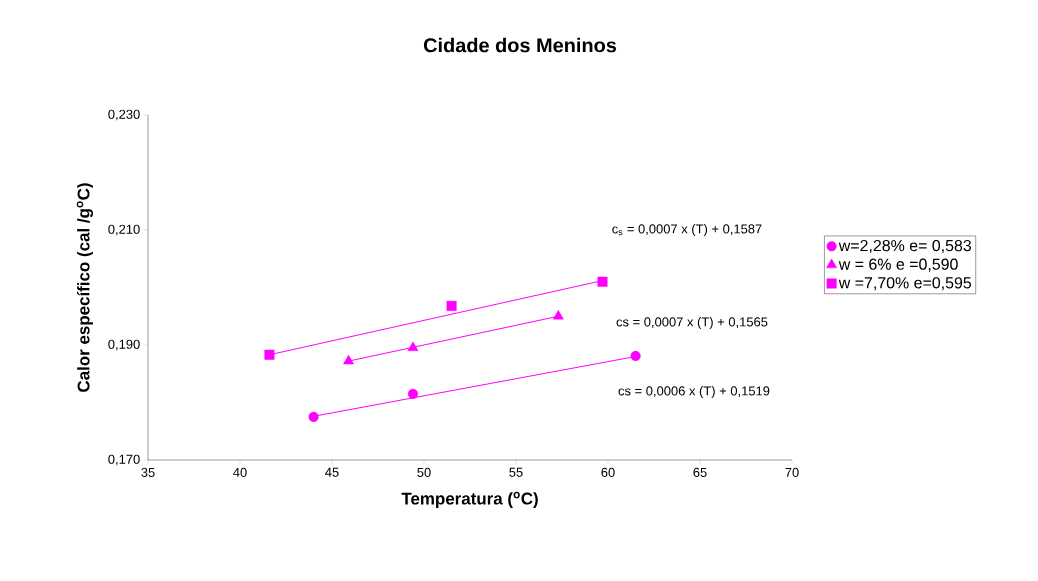 The width and height of the screenshot is (1038, 581). What do you see at coordinates (424, 472) in the screenshot?
I see `x-tick-label: 50` at bounding box center [424, 472].